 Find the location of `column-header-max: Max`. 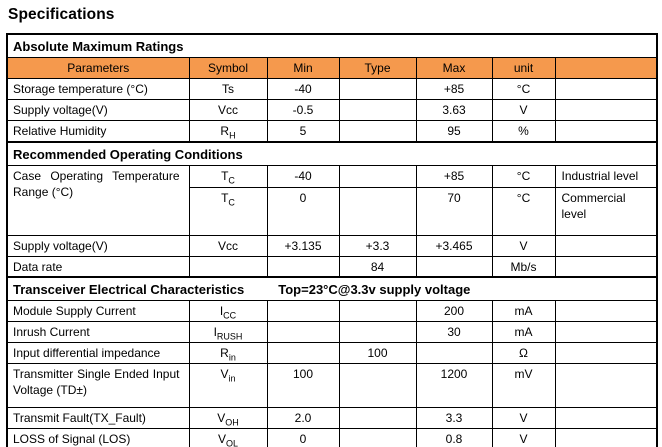

column-header-max: Max is located at coordinates (454, 68).